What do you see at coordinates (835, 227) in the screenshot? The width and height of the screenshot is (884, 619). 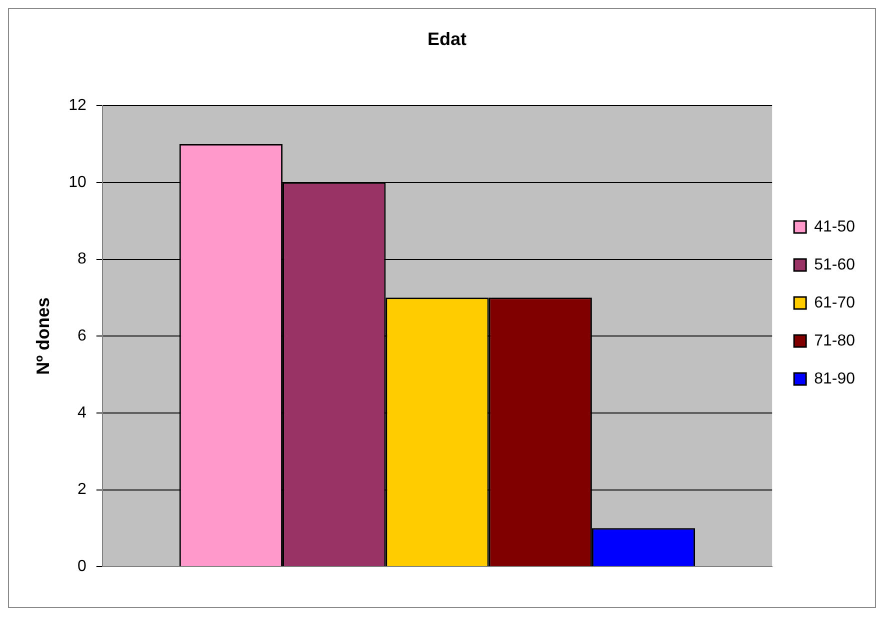 I see `legend-label: 41-50` at bounding box center [835, 227].